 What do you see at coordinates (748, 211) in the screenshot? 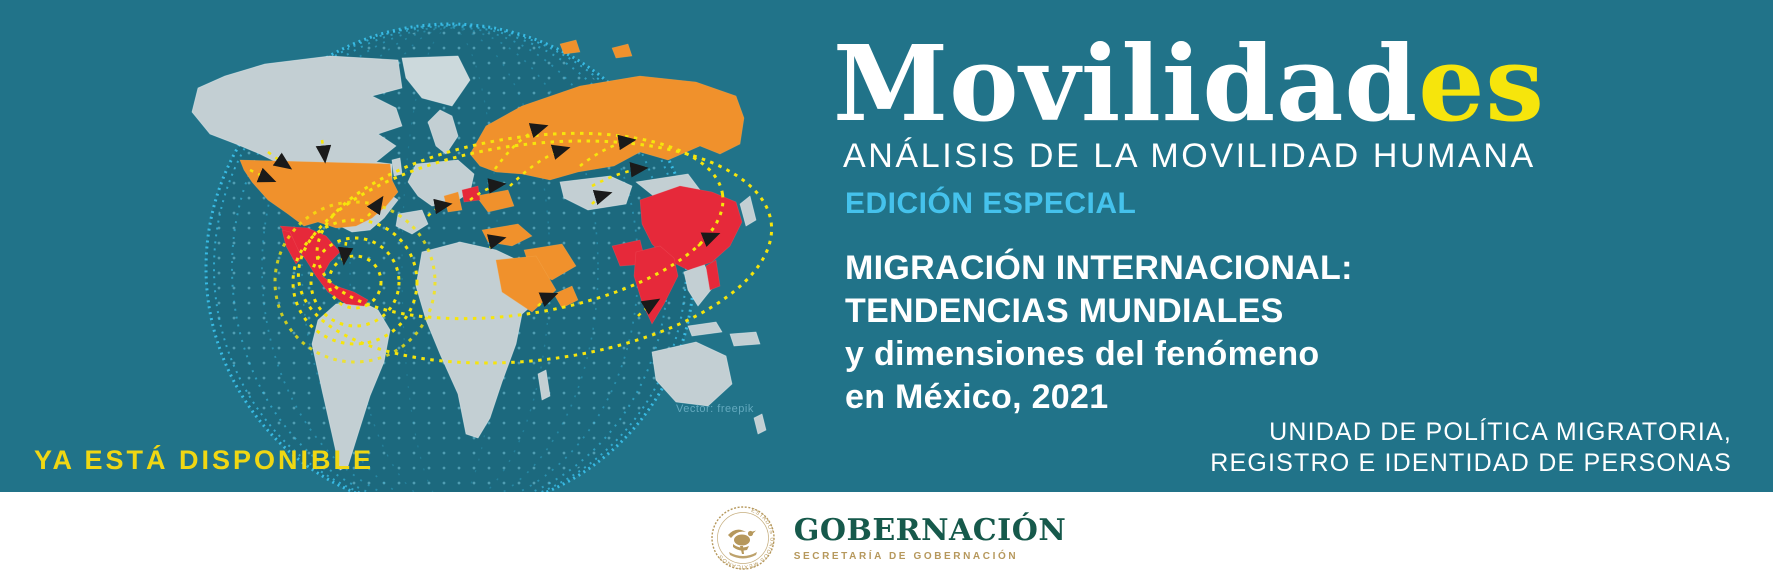
I see `japan` at bounding box center [748, 211].